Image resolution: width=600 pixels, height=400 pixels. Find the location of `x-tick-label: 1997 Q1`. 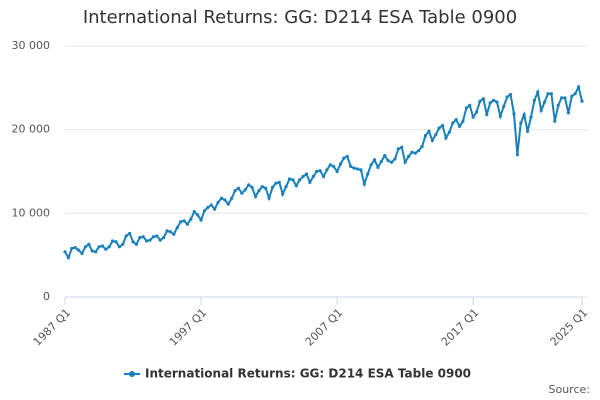

x-tick-label: 1997 Q1 is located at coordinates (188, 327).